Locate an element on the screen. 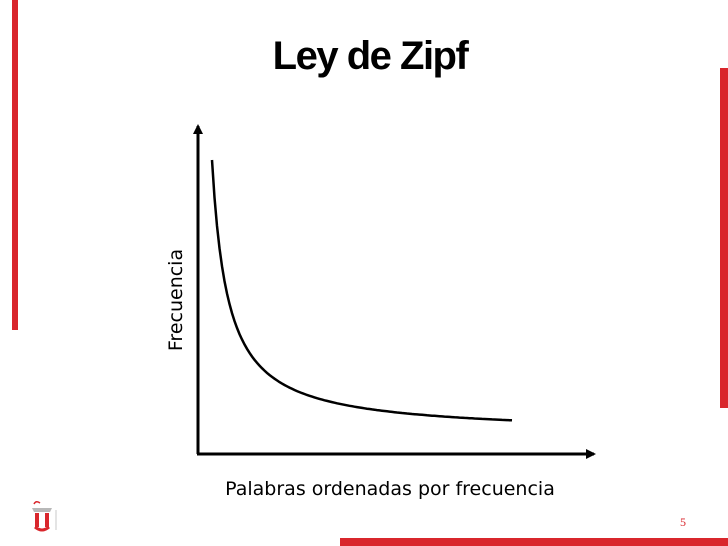  left-accent-bar is located at coordinates (15, 165).